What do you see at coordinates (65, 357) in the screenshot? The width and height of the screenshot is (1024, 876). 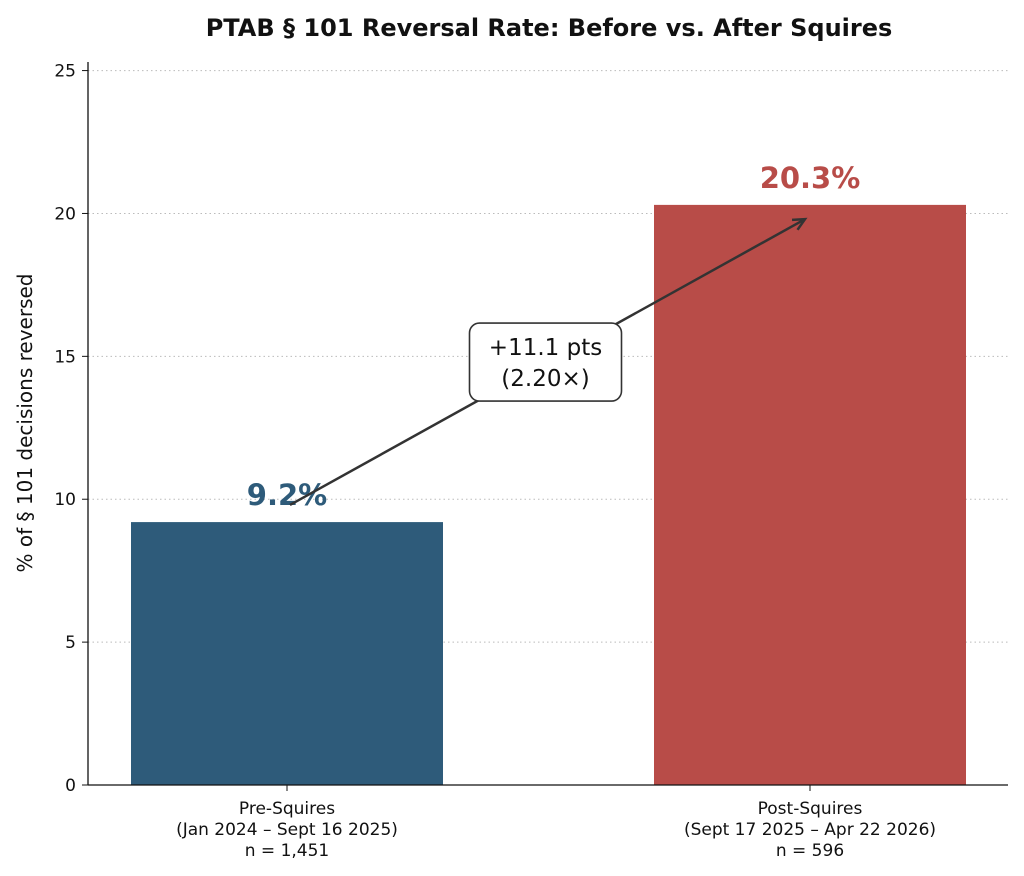 I see `y-tick-label: 15` at bounding box center [65, 357].